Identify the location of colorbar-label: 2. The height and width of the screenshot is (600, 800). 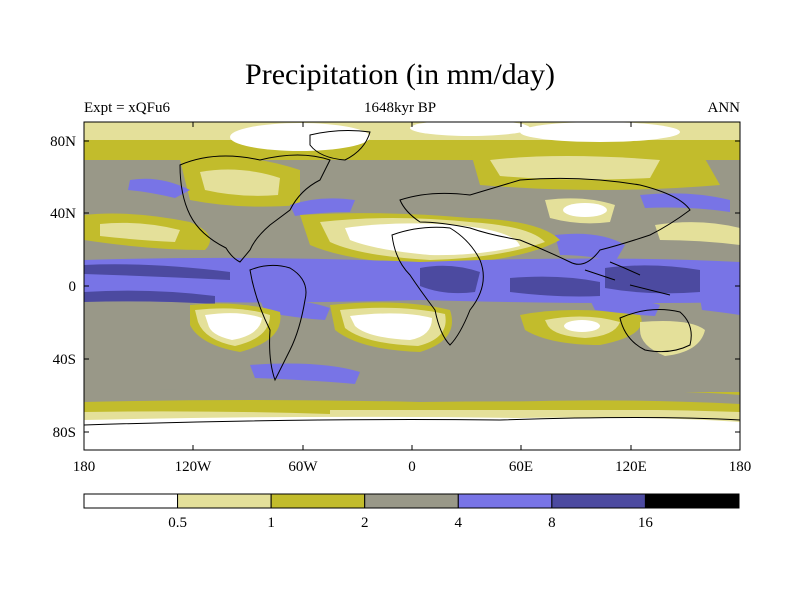
(365, 523).